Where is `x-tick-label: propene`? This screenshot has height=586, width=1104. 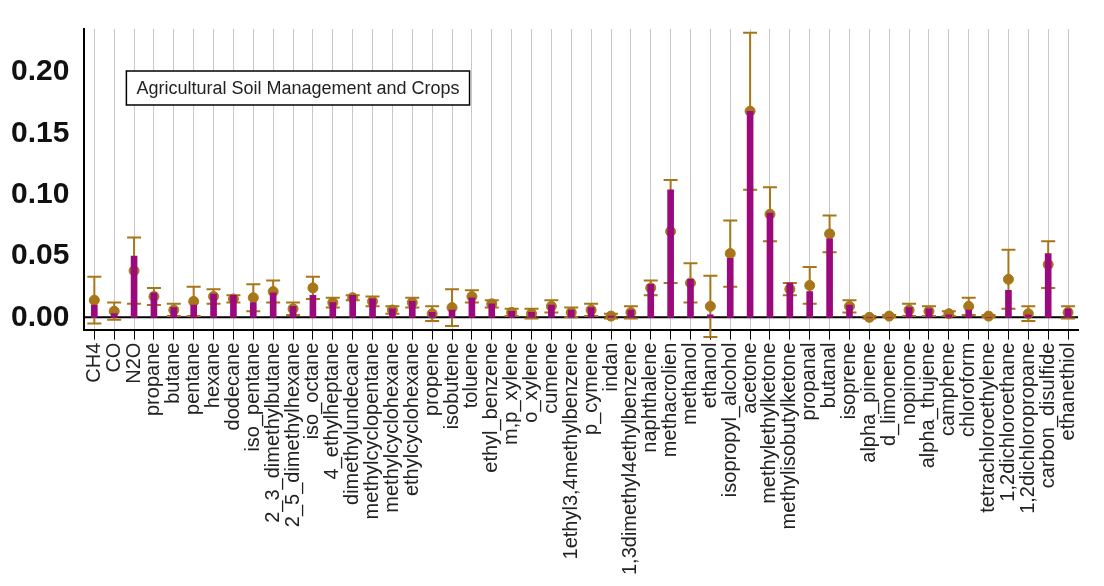
x-tick-label: propene is located at coordinates (430, 379).